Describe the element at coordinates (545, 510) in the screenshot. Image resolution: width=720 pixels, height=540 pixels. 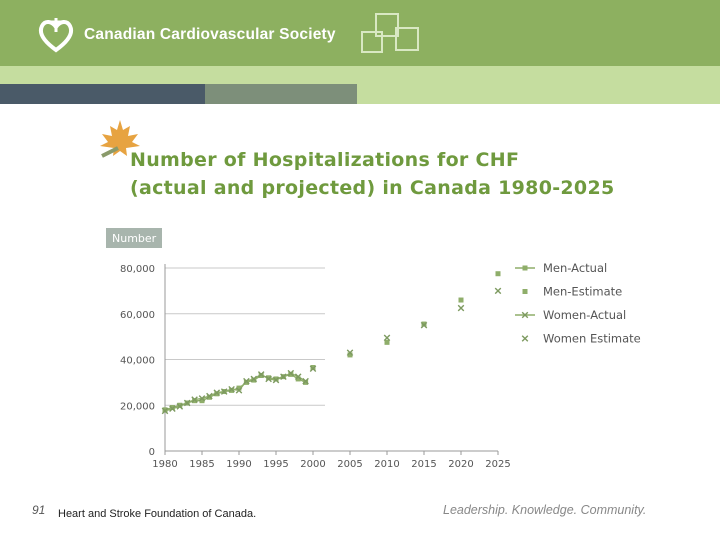
I see `tagline: Leadership. Knowledge. Community.` at that location.